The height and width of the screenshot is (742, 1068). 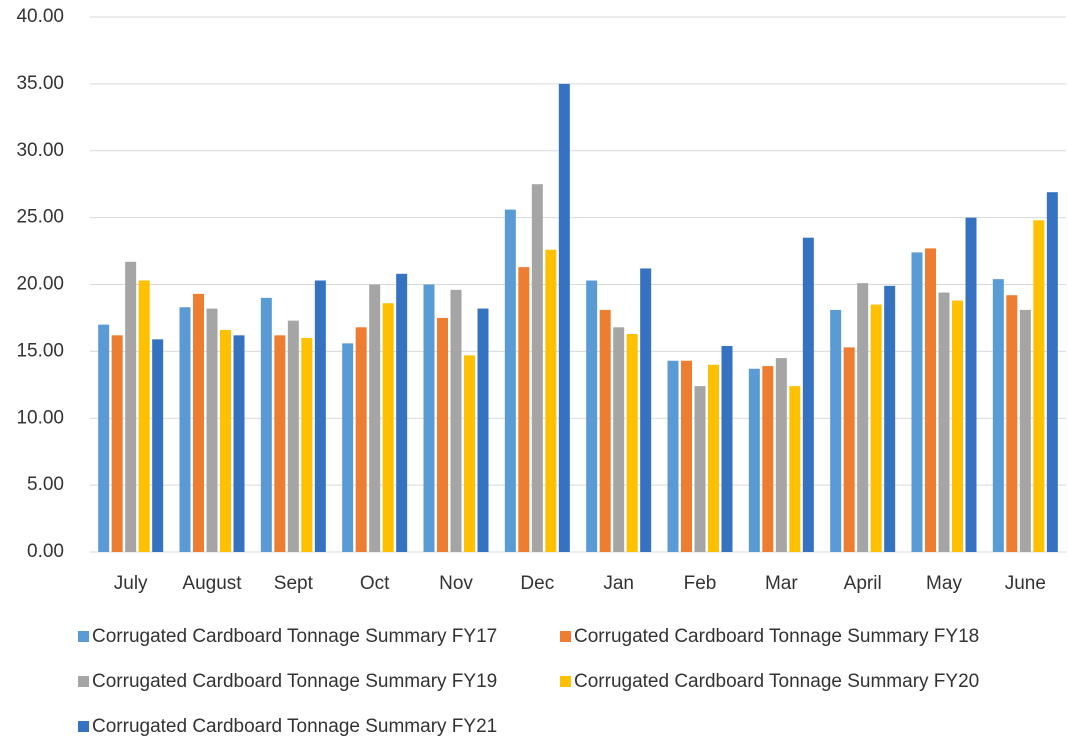 What do you see at coordinates (456, 583) in the screenshot?
I see `x-tick-label: Nov` at bounding box center [456, 583].